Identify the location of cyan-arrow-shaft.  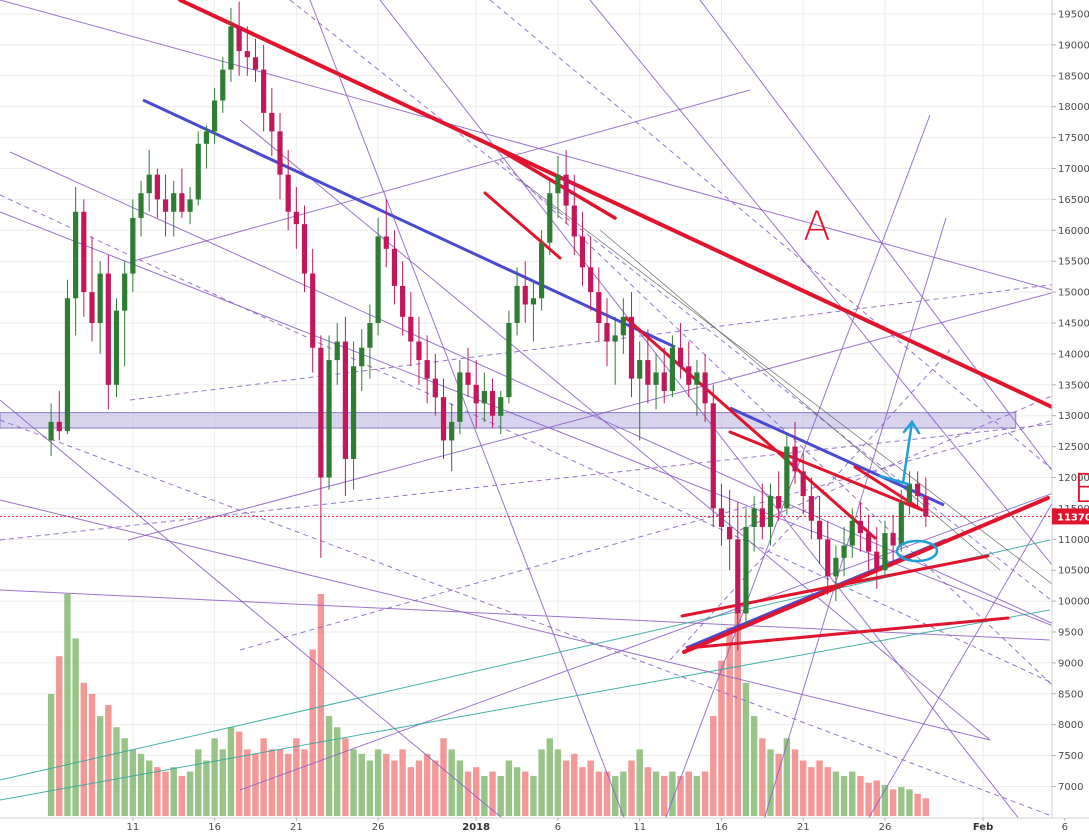
(907, 452).